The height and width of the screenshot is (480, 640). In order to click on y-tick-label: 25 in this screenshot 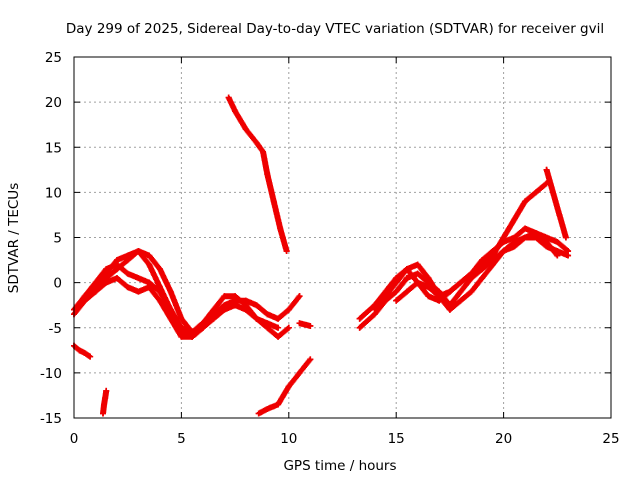, I will do `click(53, 58)`.